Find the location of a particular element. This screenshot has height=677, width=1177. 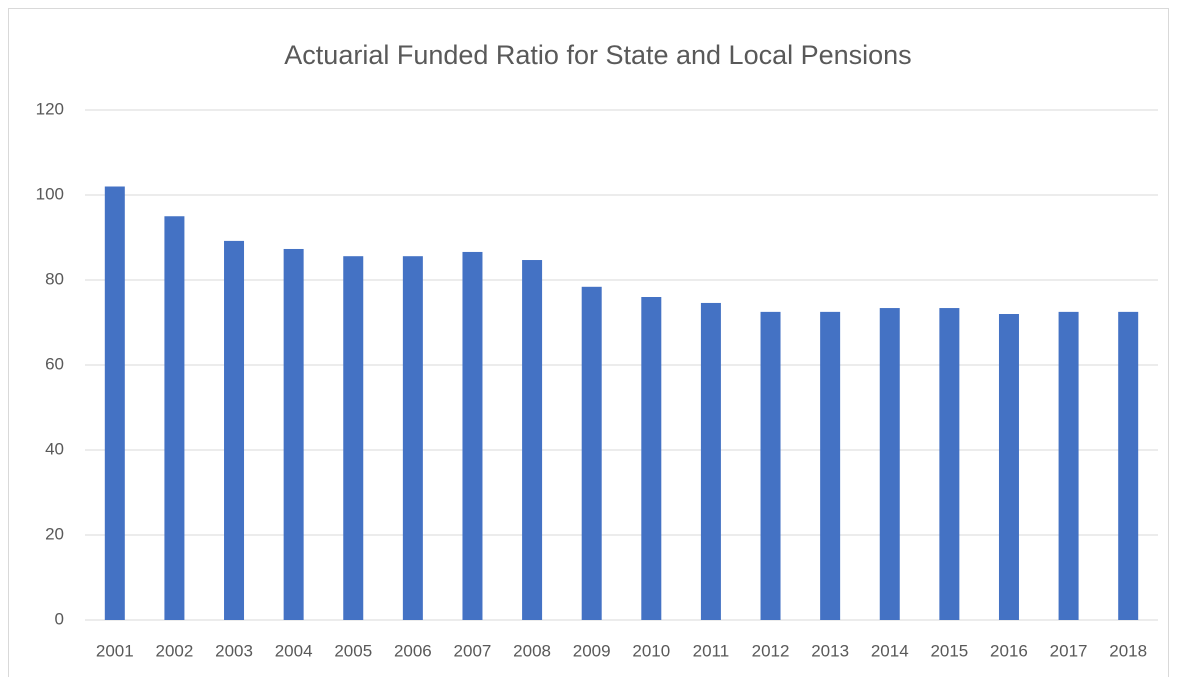

x-tick-label: 2011 is located at coordinates (711, 650).